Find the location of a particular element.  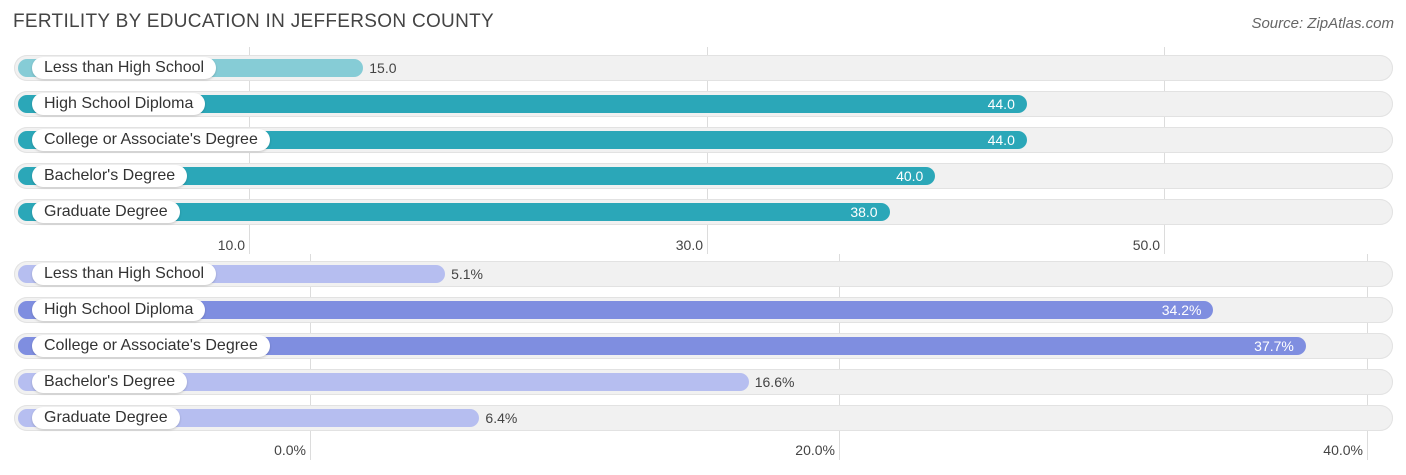

x-tick-label: 40.0% is located at coordinates (1343, 450).